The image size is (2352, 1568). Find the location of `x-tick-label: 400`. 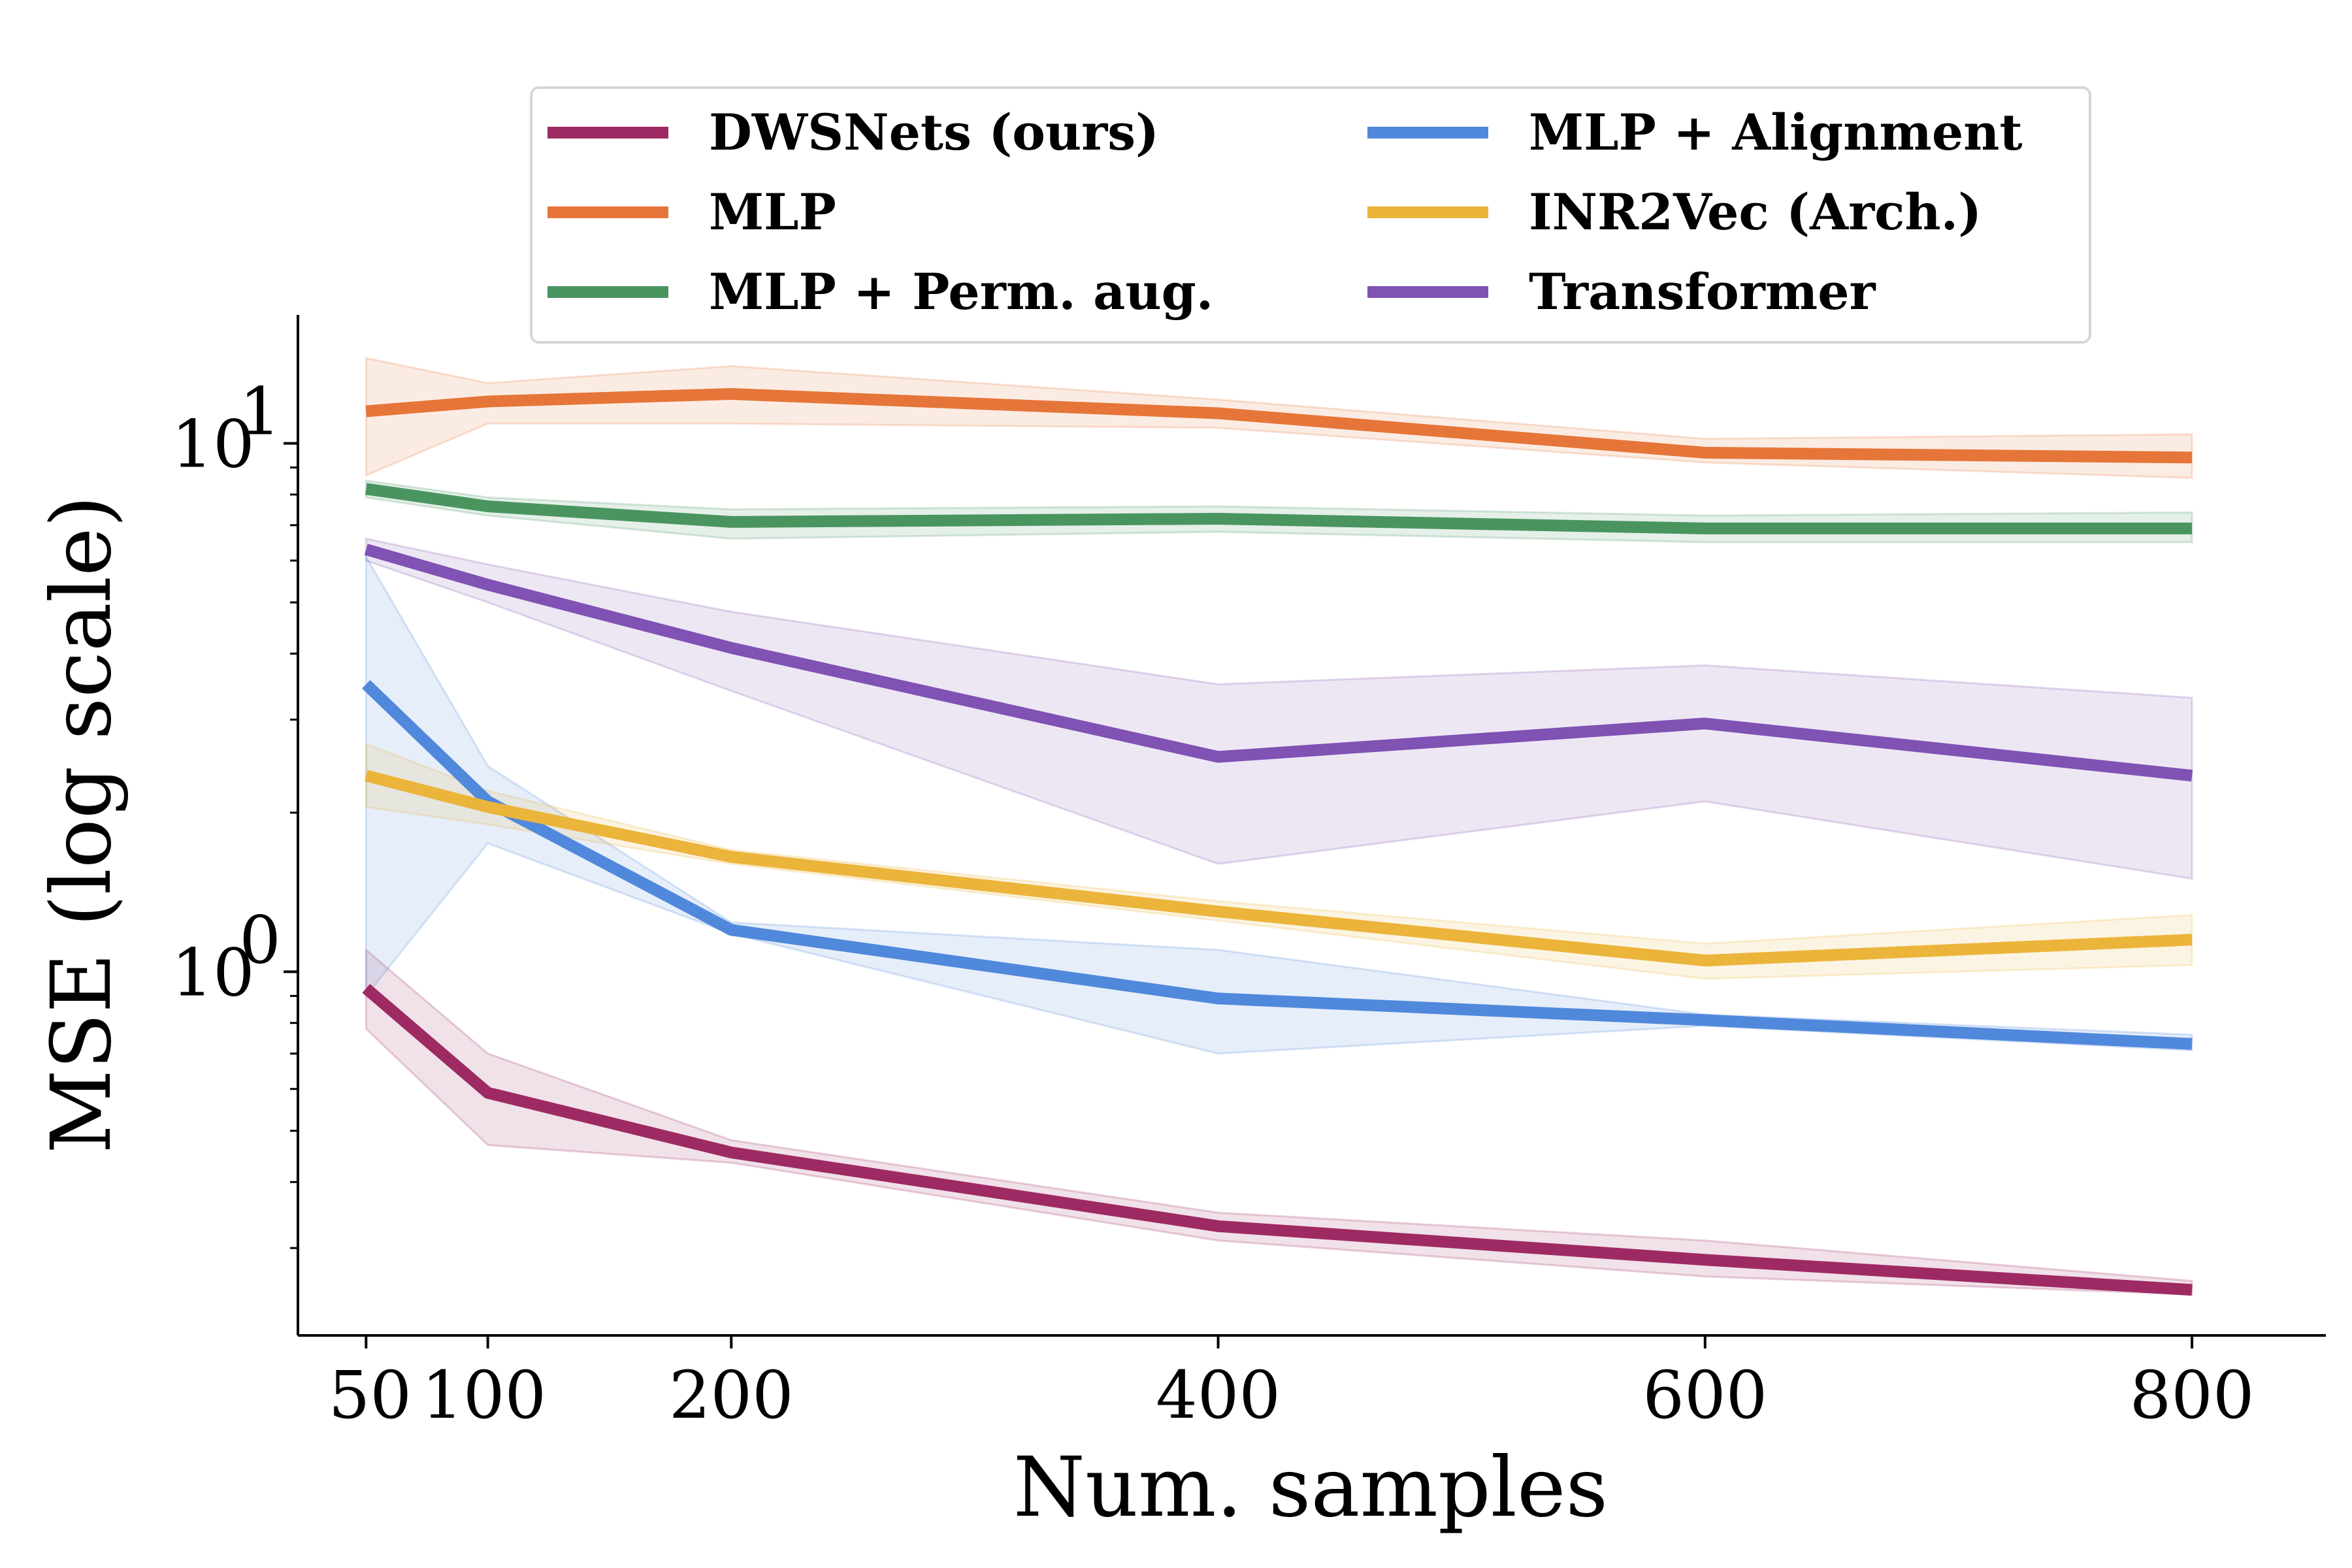

x-tick-label: 400 is located at coordinates (1218, 1395).